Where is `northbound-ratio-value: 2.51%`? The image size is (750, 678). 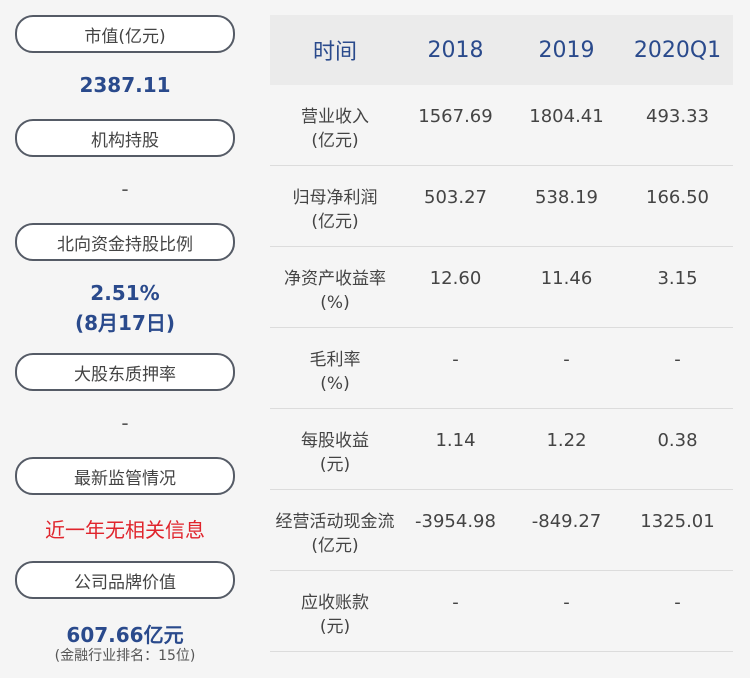 northbound-ratio-value: 2.51% is located at coordinates (125, 293).